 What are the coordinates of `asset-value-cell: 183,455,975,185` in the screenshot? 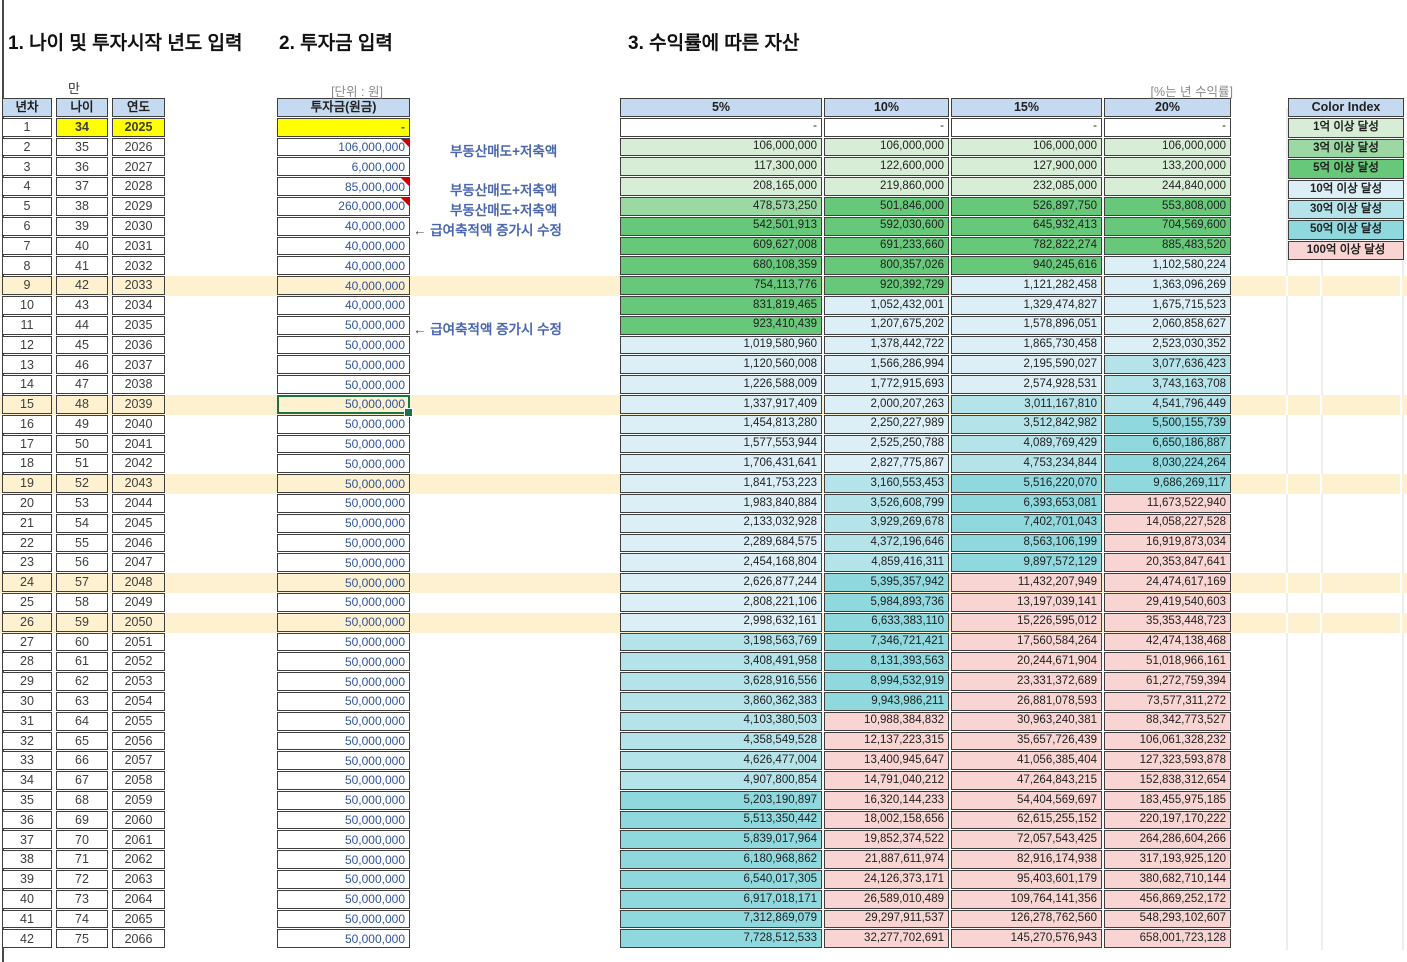 It's located at (1167, 800).